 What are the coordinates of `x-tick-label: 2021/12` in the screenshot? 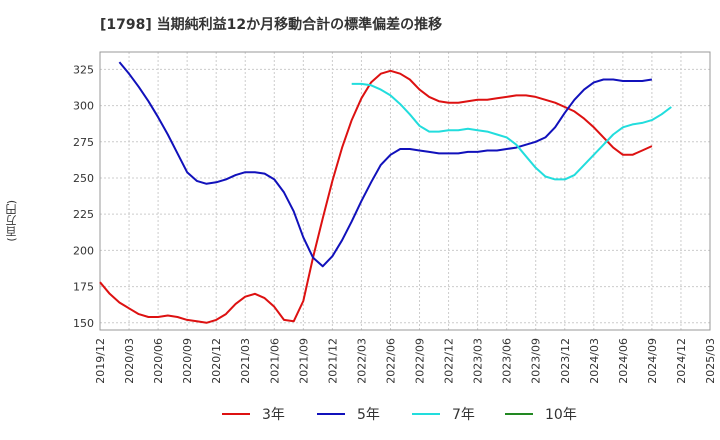 It's located at (332, 361).